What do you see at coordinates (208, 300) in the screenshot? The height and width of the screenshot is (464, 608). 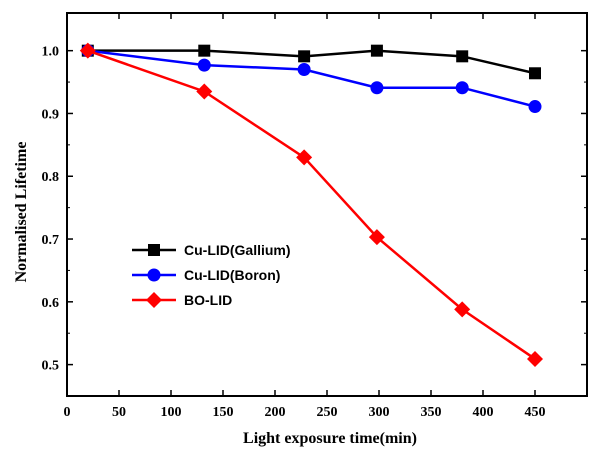 I see `legend-label: BO-LID` at bounding box center [208, 300].